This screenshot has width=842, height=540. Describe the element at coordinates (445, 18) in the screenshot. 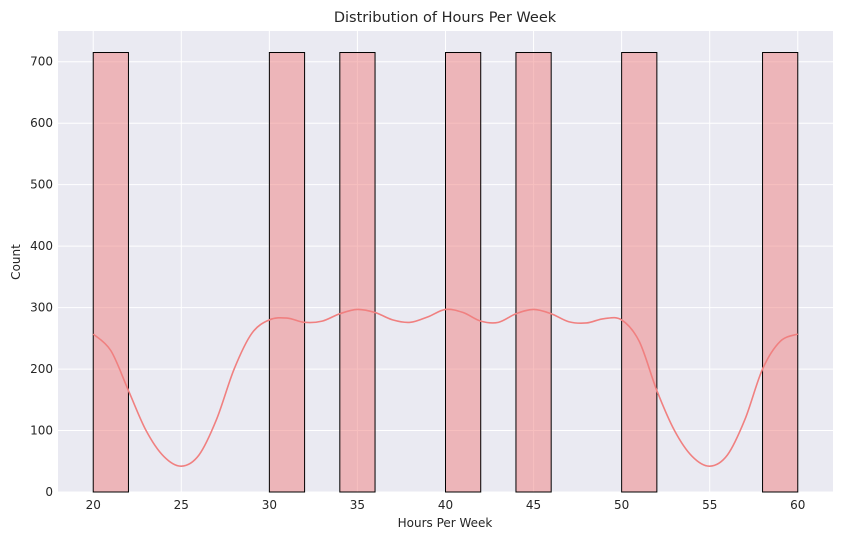

I see `chart-title: Distribution of Hours Per Week` at that location.